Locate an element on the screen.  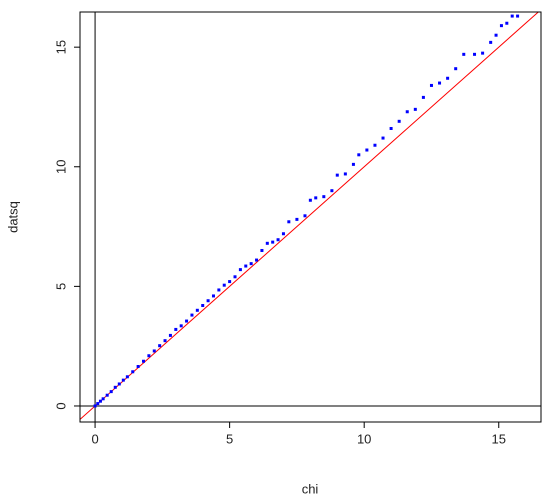
y-tick-label: 15 is located at coordinates (60, 47).